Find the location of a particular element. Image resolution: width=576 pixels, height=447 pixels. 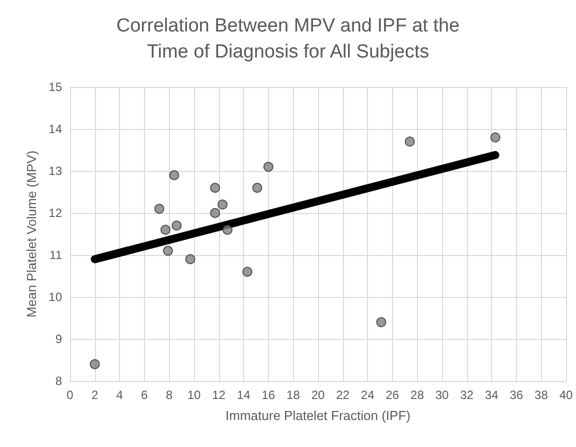

x-tick-label: 26 is located at coordinates (393, 395).